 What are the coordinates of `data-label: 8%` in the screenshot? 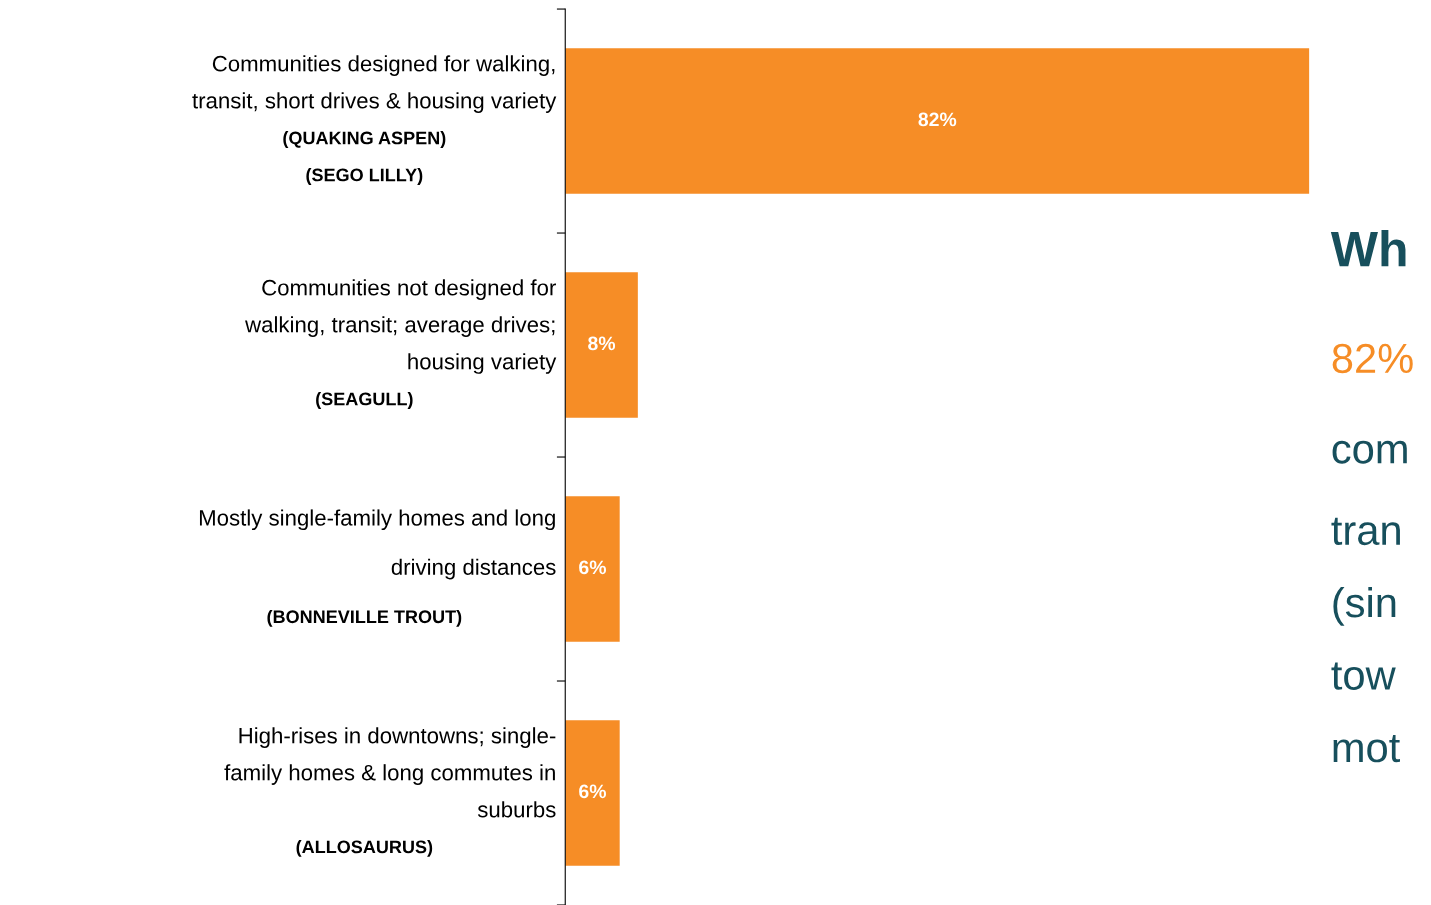 It's located at (602, 343).